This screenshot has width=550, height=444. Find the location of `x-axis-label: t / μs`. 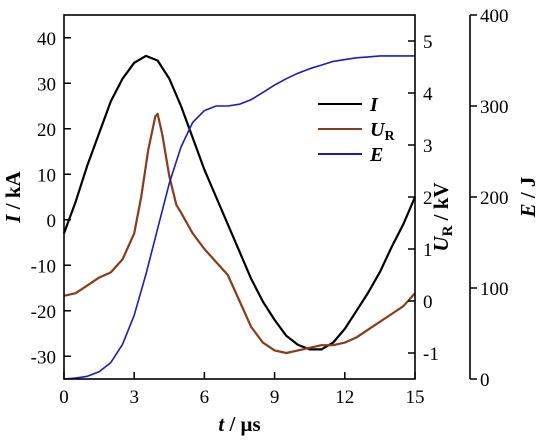

x-axis-label: t / μs is located at coordinates (239, 424).